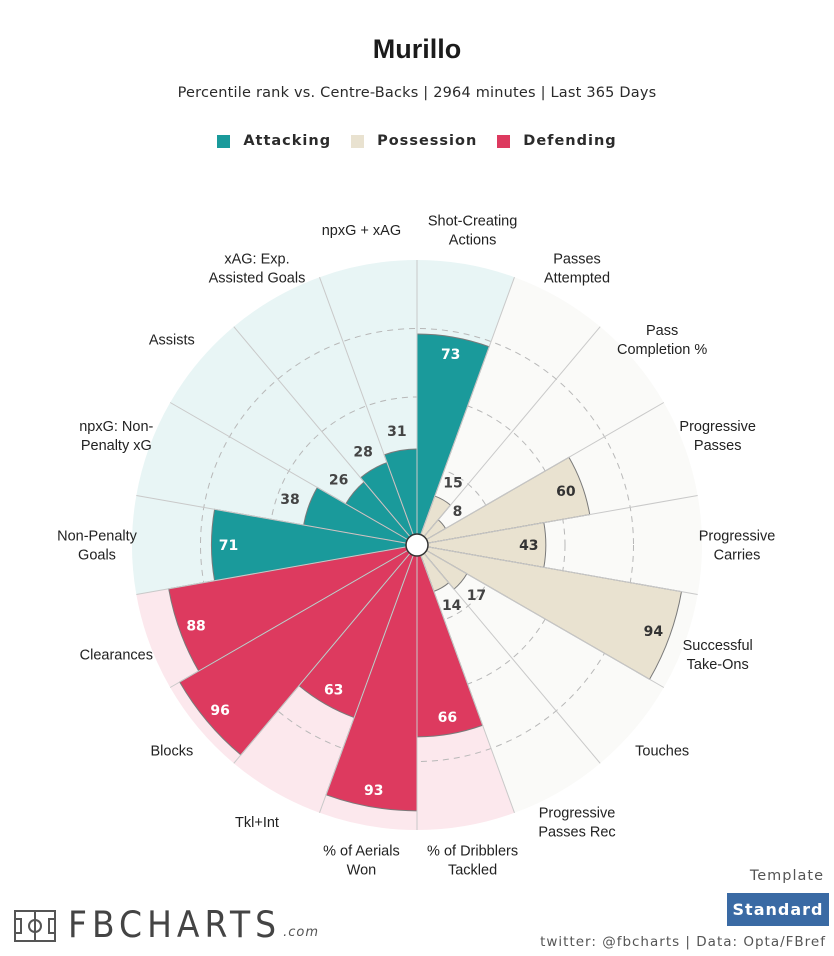 This screenshot has height=956, width=834. I want to click on category-label-shot-creating-actions: Shot-Creating Actions, so click(472, 230).